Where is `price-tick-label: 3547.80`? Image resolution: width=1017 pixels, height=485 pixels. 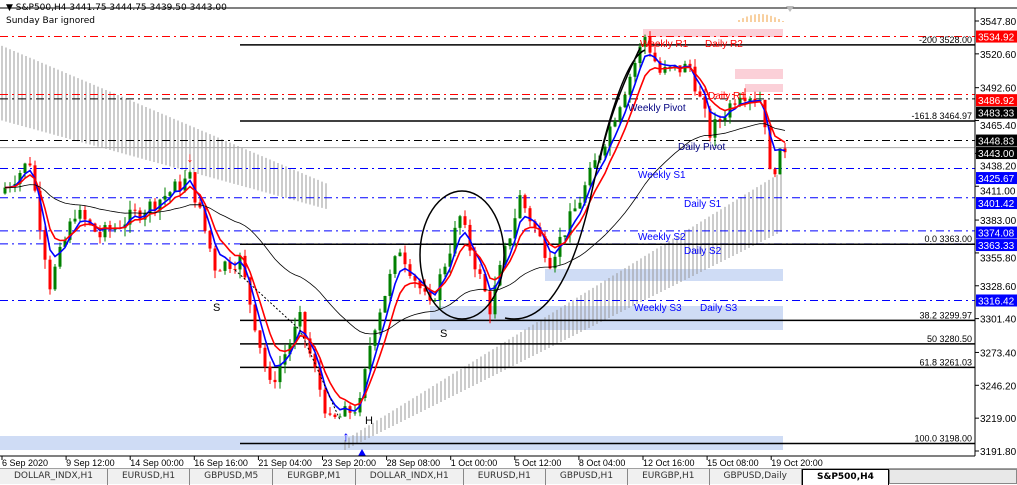 price-tick-label: 3547.80 is located at coordinates (998, 22).